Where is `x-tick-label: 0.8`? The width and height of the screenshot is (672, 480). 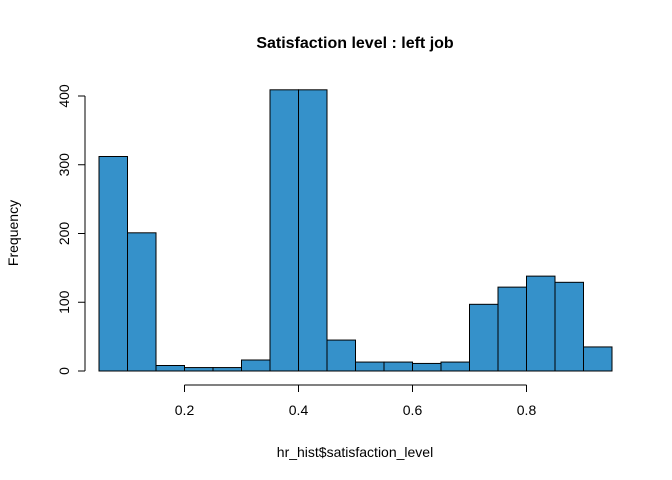
x-tick-label: 0.8 is located at coordinates (527, 410).